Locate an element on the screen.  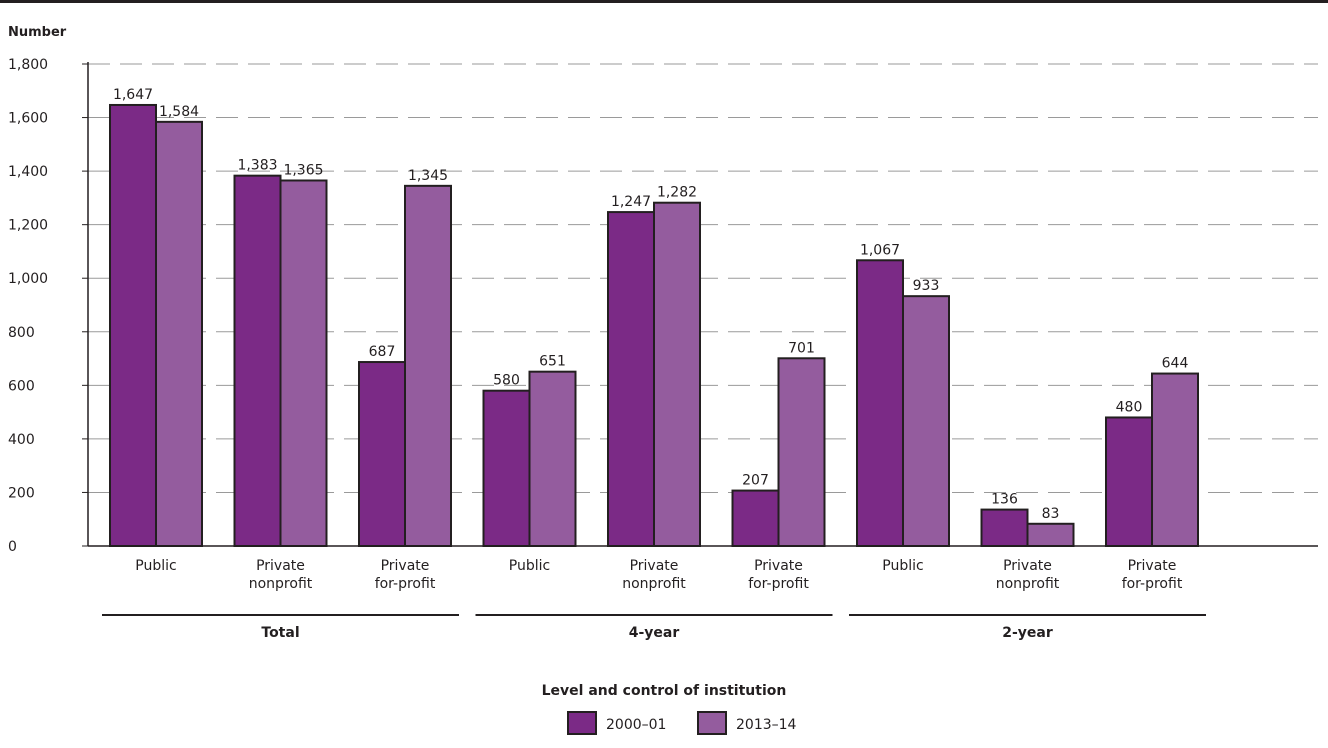
y-tick-label: 1,400 is located at coordinates (28, 172).